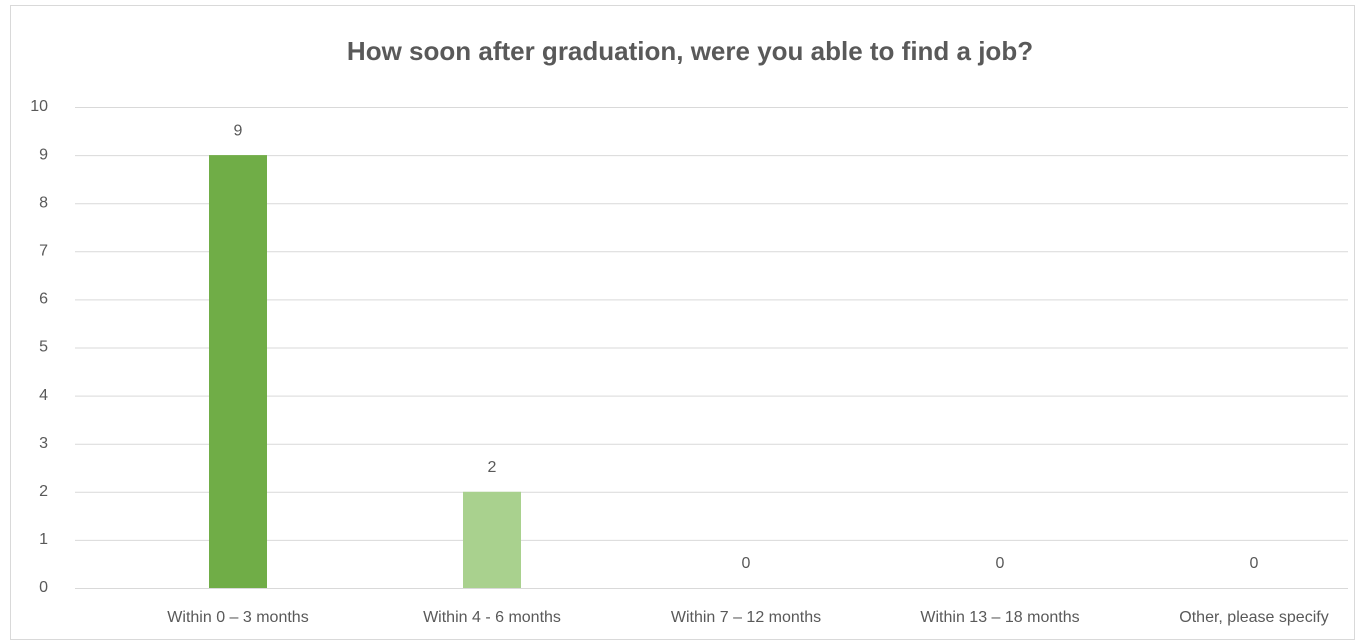 The image size is (1359, 644). What do you see at coordinates (1253, 617) in the screenshot?
I see `x-tick-label: Other, please specify` at bounding box center [1253, 617].